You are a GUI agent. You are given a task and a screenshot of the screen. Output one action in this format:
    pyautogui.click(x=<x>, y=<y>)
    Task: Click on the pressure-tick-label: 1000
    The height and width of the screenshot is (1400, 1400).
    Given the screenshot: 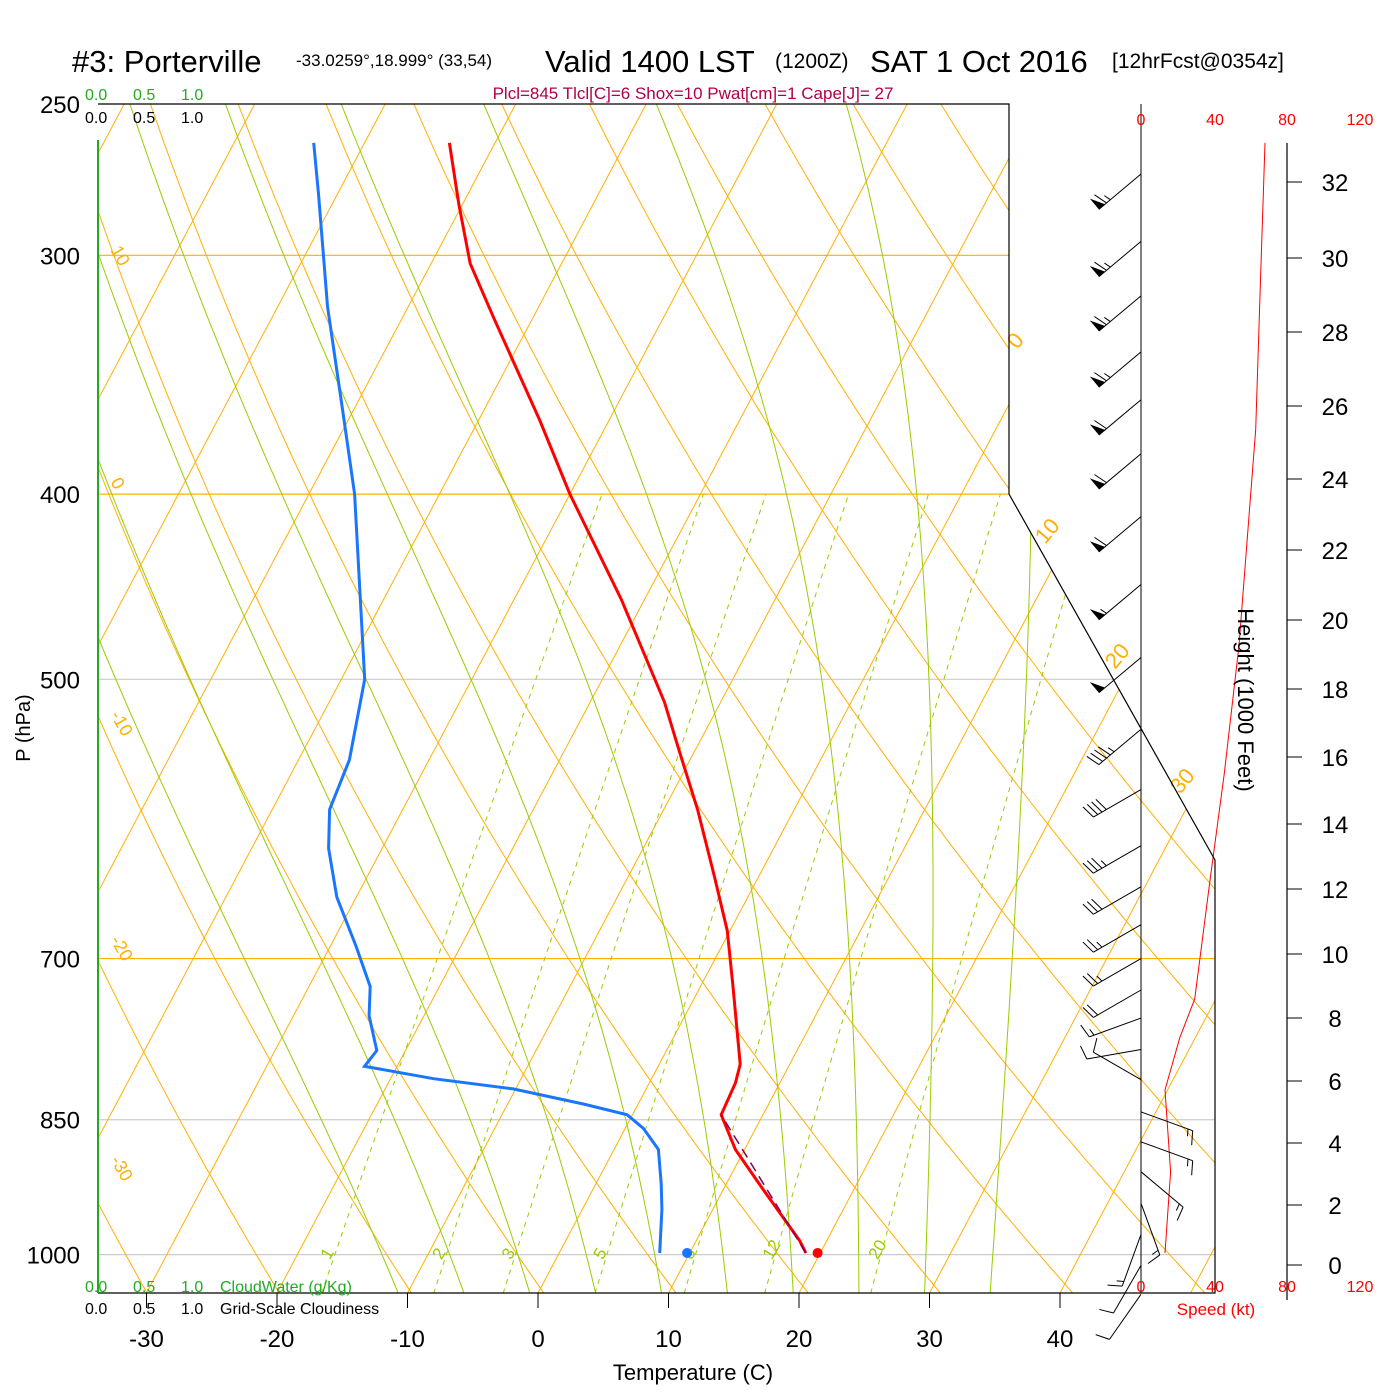 What is the action you would take?
    pyautogui.click(x=53, y=1256)
    